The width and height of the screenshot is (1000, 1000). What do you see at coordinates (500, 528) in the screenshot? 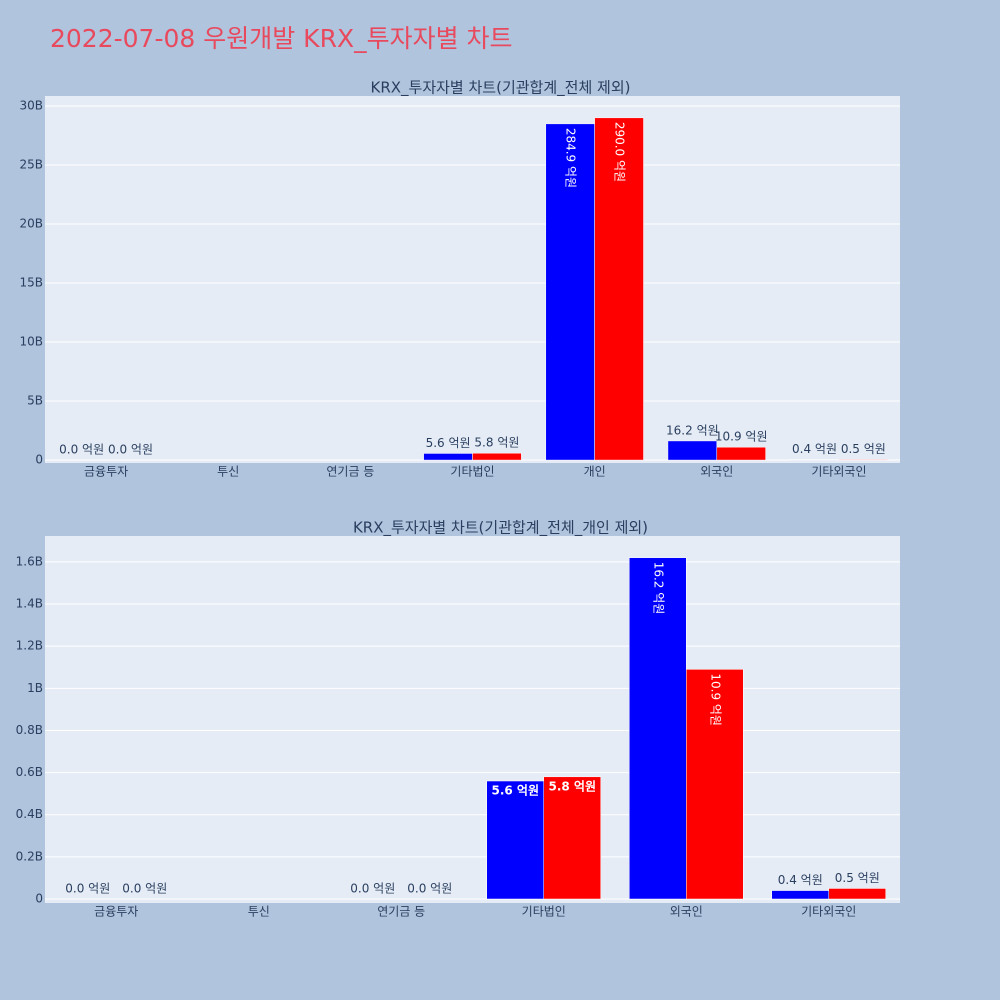
I see `chart-title: KRX_투자자별 차트(기관합계_전체_개인 제외)` at bounding box center [500, 528].